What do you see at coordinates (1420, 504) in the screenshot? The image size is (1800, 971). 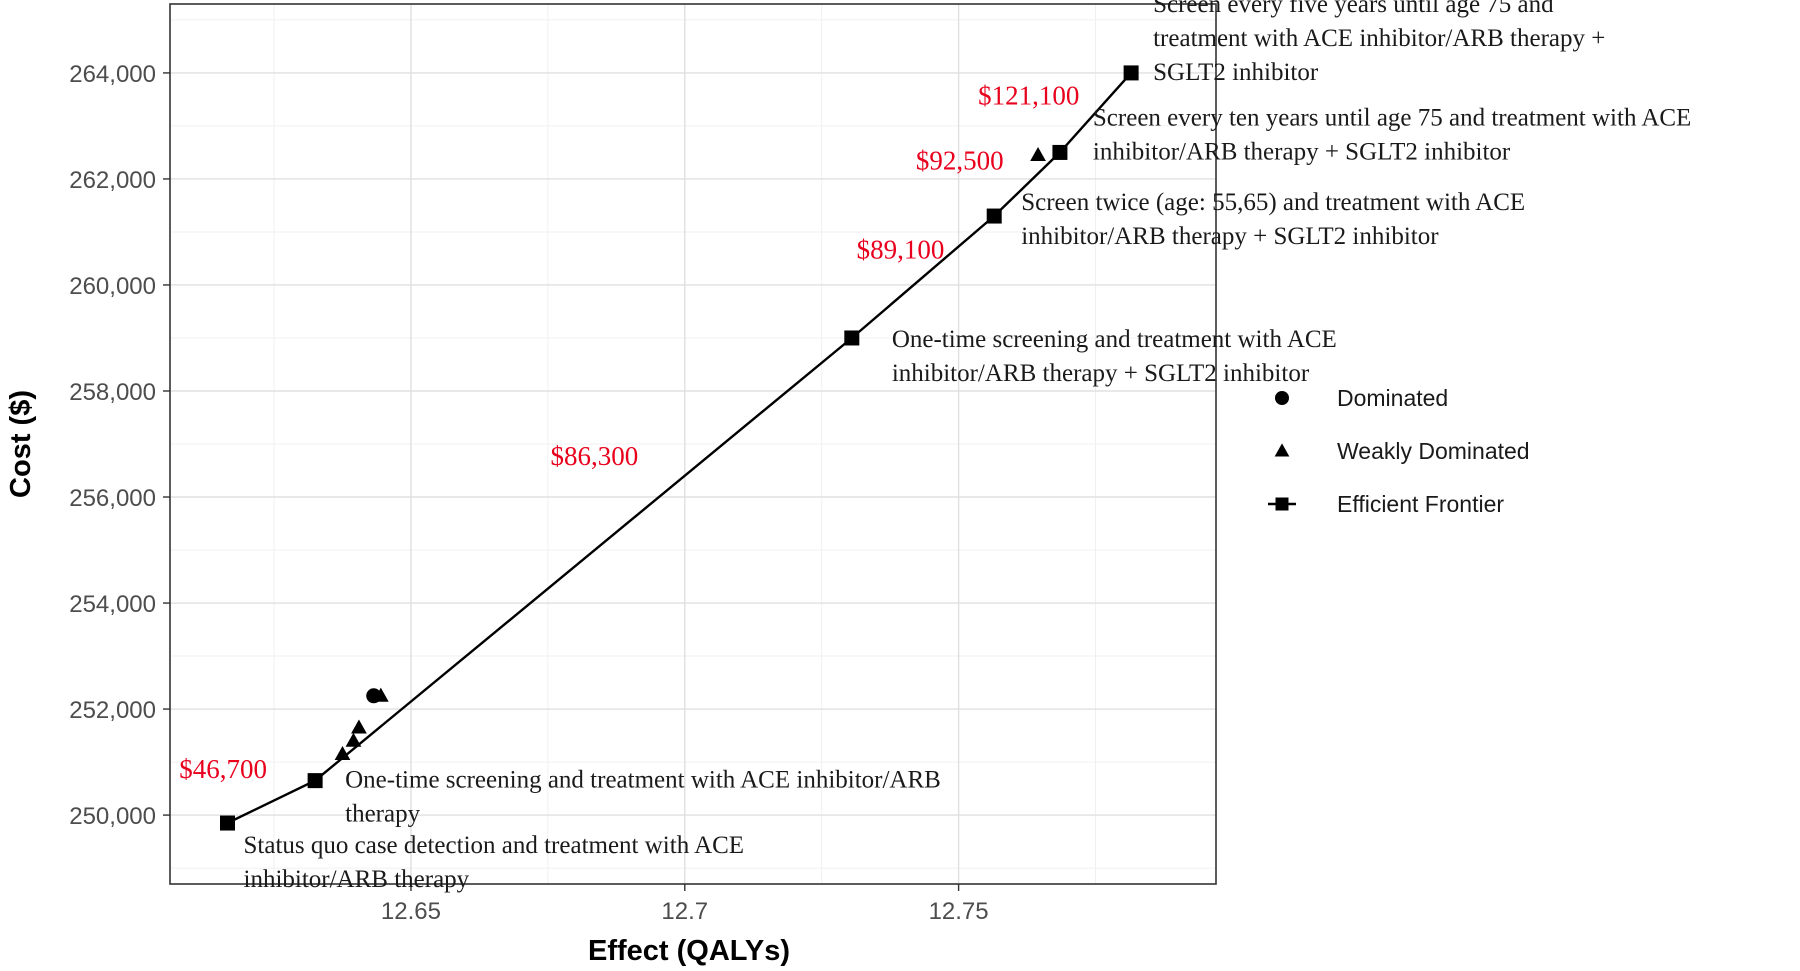 I see `legend-label: Efficient Frontier` at bounding box center [1420, 504].